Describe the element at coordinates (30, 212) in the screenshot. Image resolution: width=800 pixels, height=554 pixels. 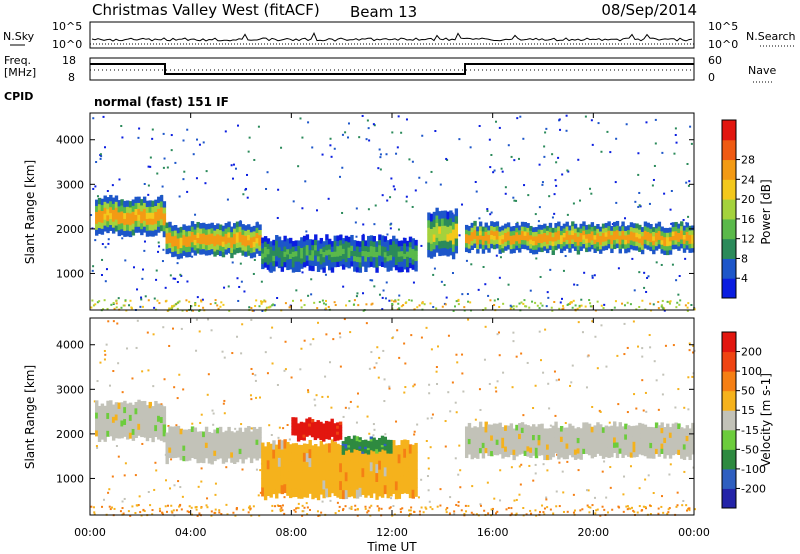
I see `power-ylabel: Slant Range [km]` at that location.